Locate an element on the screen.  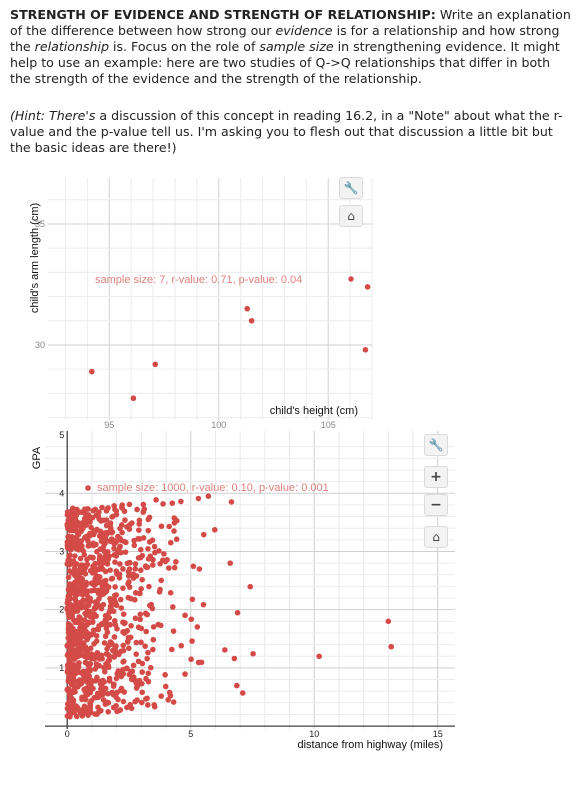
legend-dot is located at coordinates (351, 279).